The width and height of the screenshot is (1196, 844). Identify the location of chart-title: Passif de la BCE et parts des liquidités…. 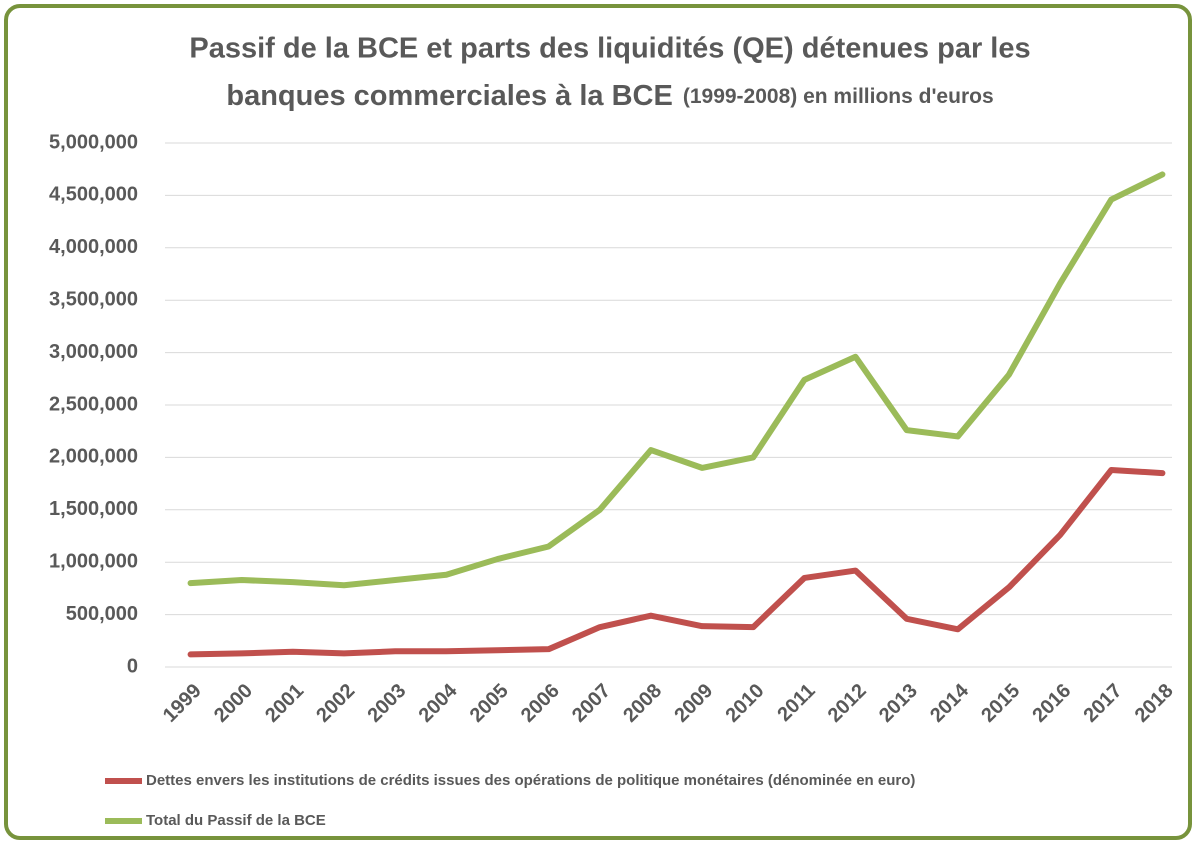
(609, 49).